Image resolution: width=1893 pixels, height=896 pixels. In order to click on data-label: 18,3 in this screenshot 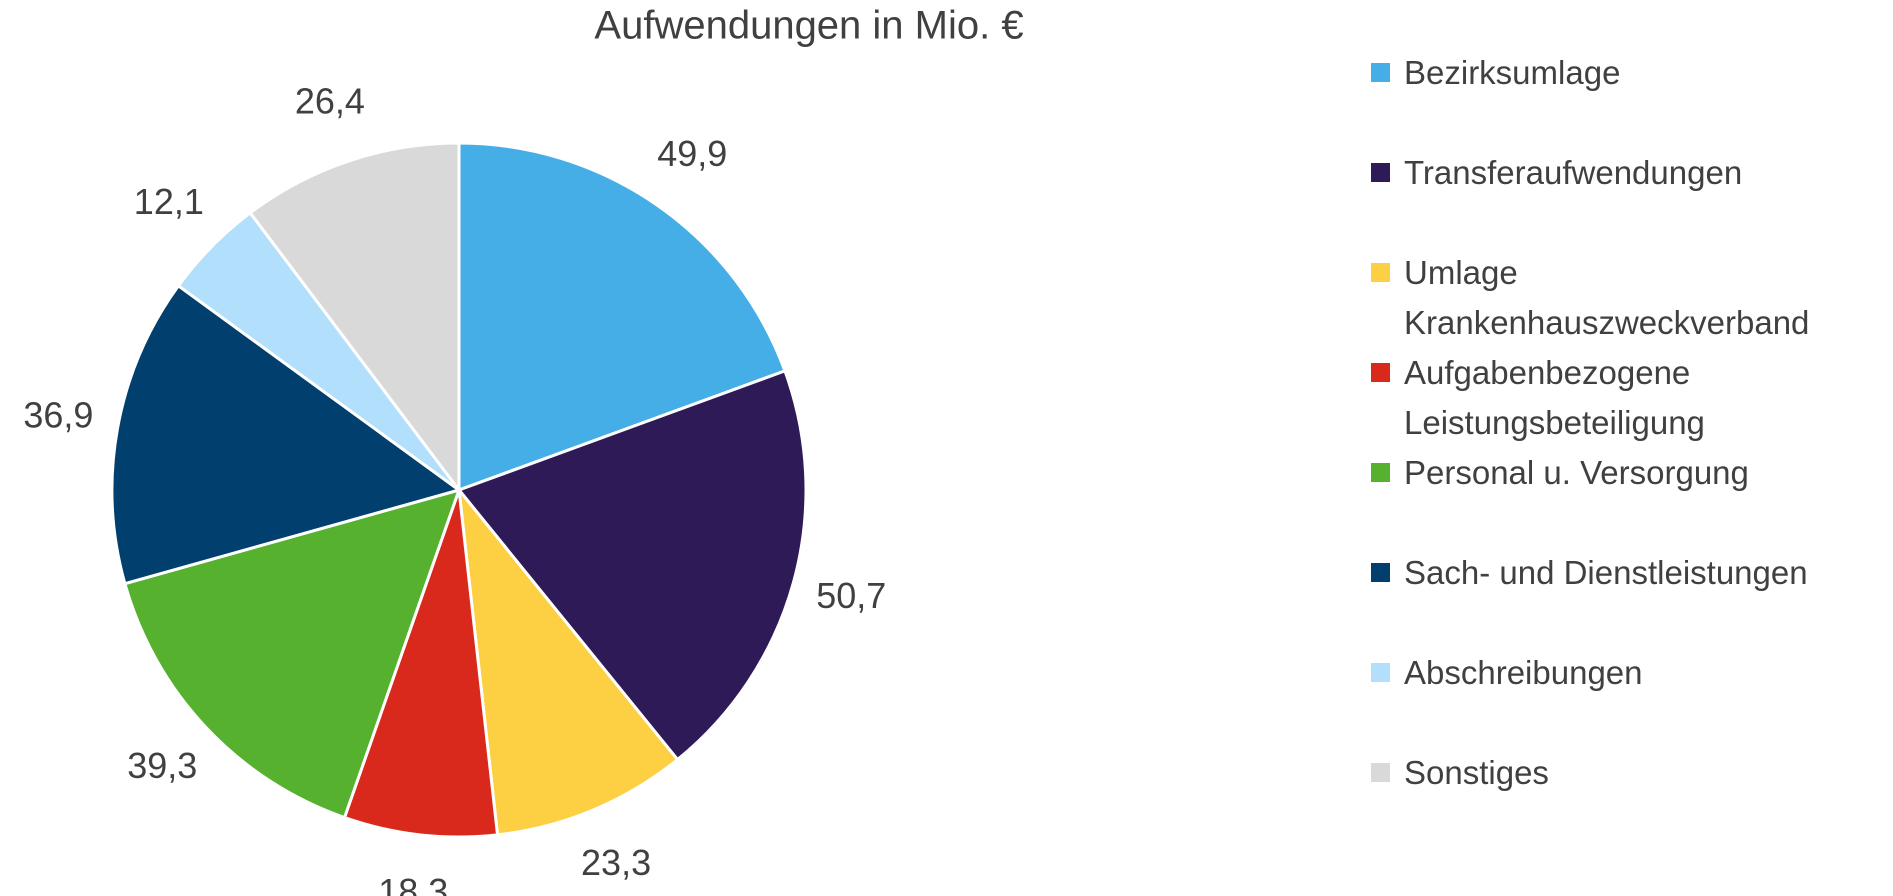, I will do `click(413, 883)`.